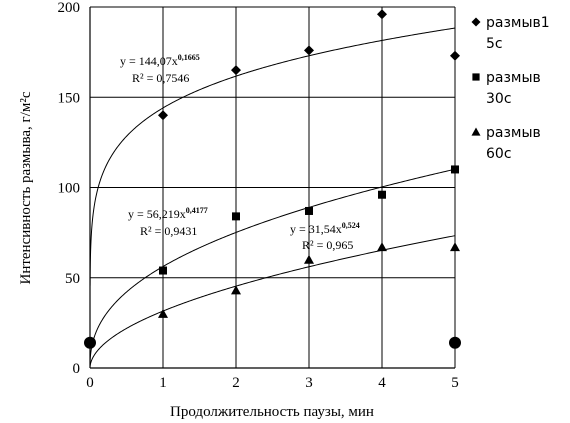  What do you see at coordinates (494, 44) in the screenshot?
I see `legend-label-suffix: 5с` at bounding box center [494, 44].